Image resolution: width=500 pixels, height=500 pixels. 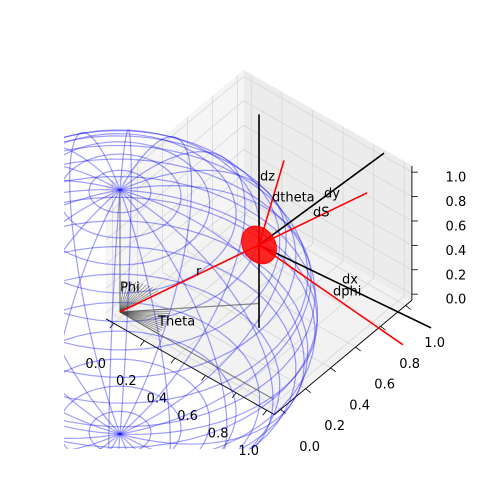 I want to click on x-tick-label: 0.8, so click(x=218, y=433).